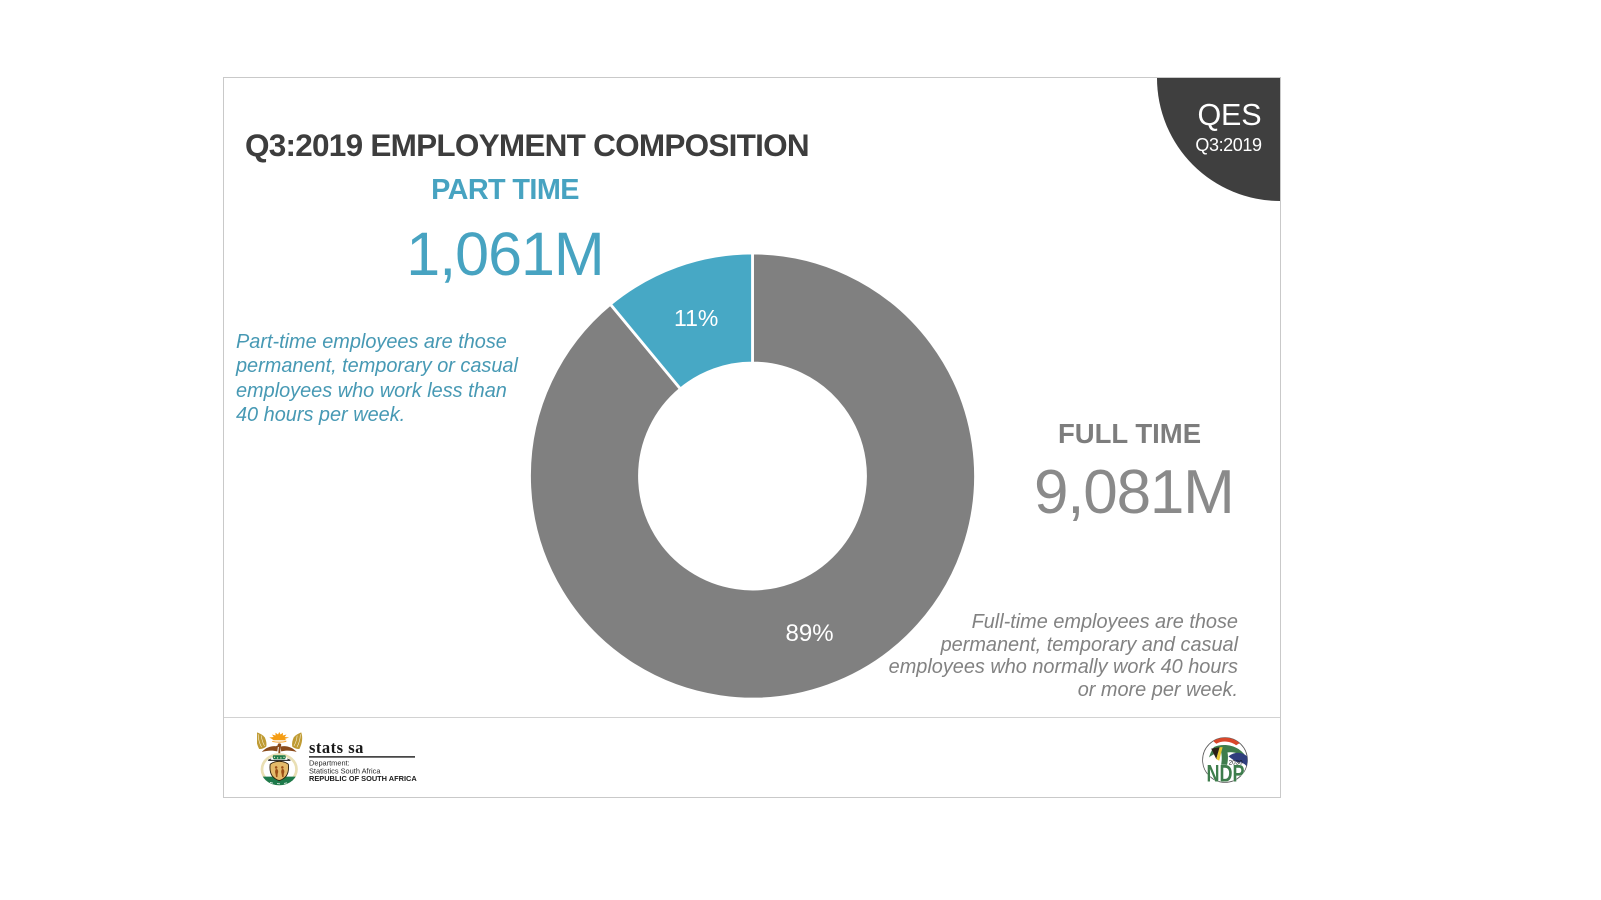 Image resolution: width=1601 pixels, height=900 pixels. Describe the element at coordinates (1226, 772) in the screenshot. I see `svg-text: NDP` at that location.